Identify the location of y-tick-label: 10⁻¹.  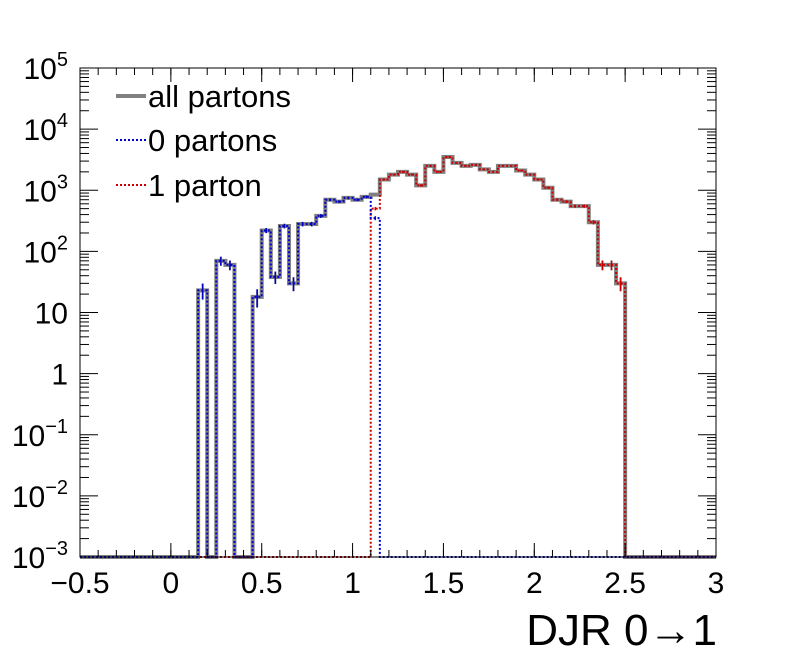
(40, 434).